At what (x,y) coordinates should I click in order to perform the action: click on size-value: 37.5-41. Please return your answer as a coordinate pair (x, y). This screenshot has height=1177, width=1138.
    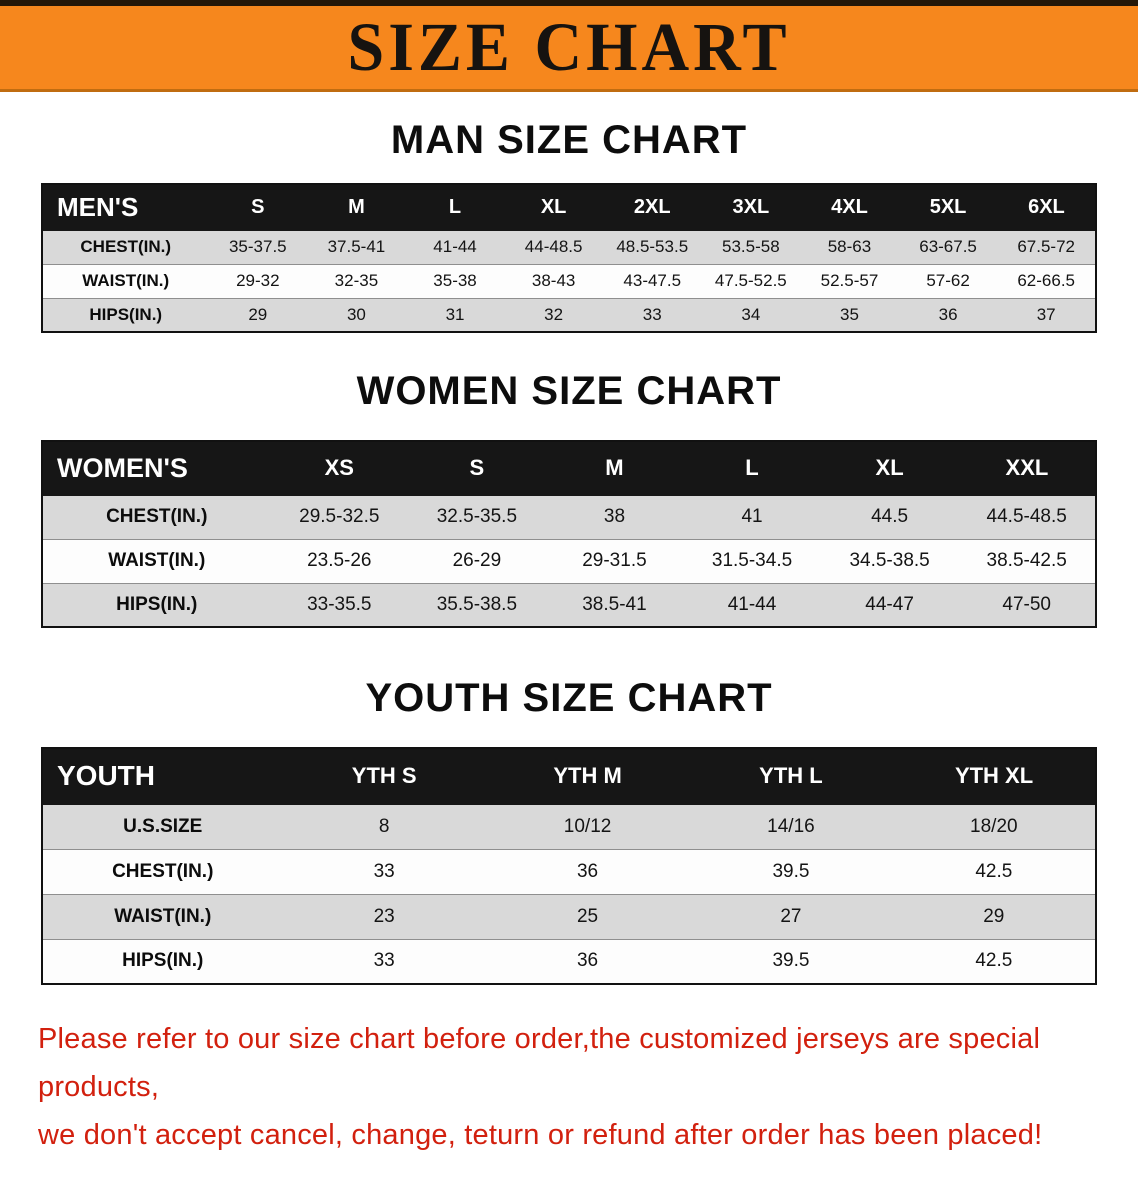
    Looking at the image, I should click on (356, 246).